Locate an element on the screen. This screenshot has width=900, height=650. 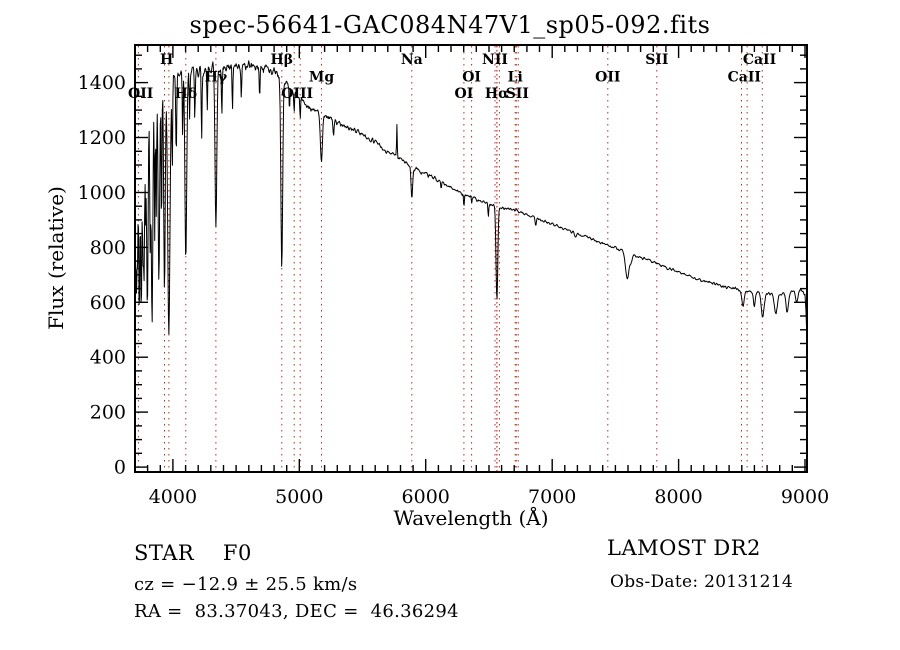
svg-text: H is located at coordinates (166, 60).